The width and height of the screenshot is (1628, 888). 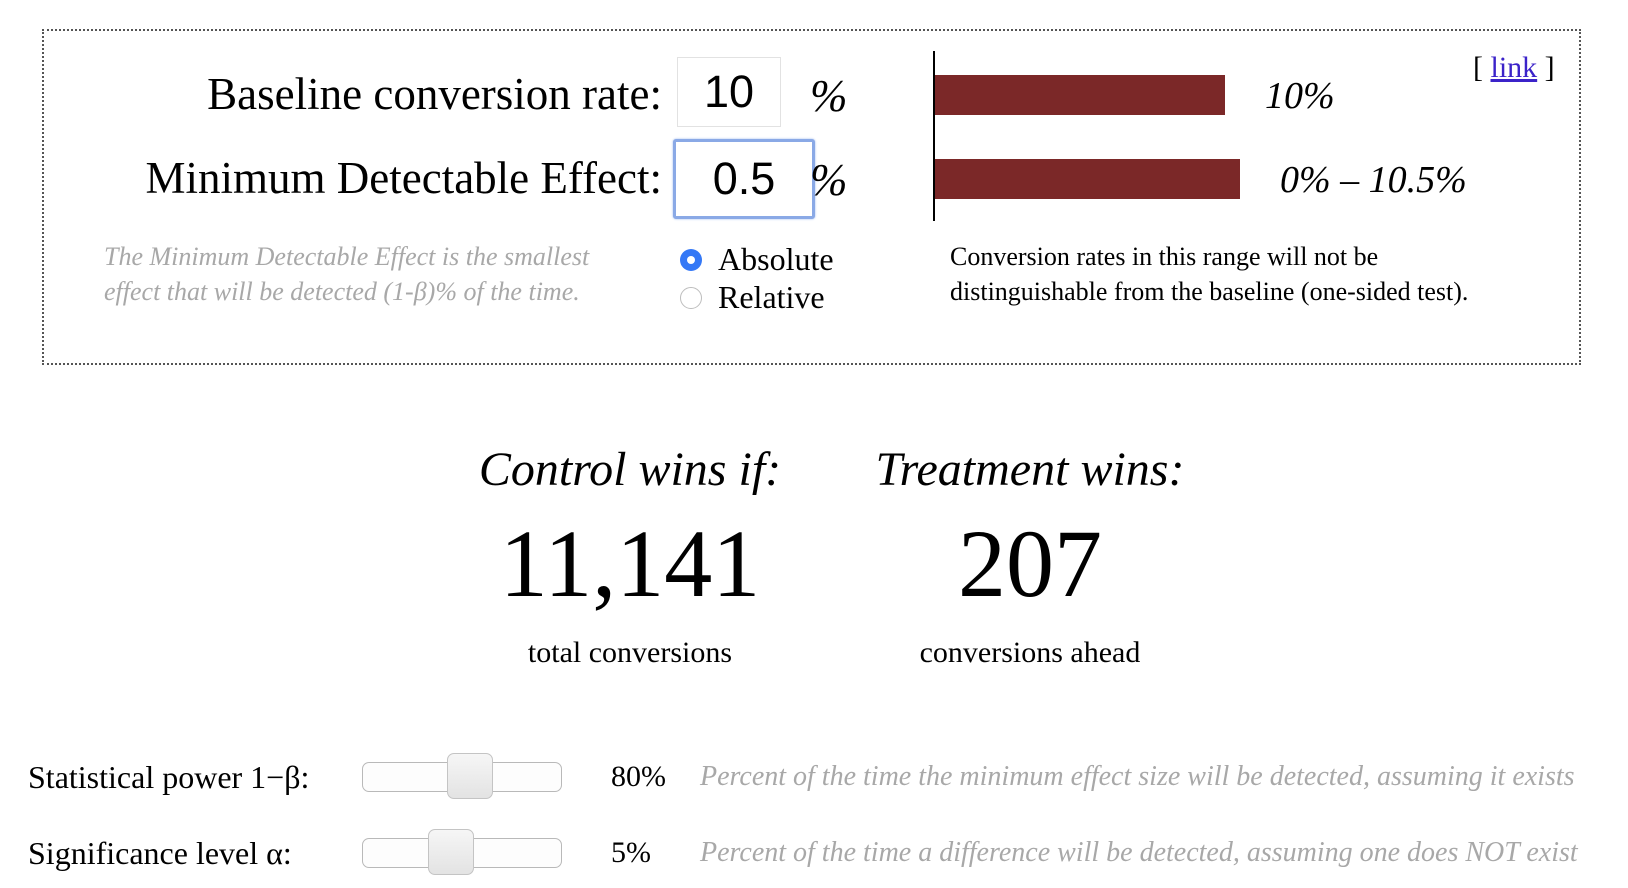 I want to click on relative-label: Relative, so click(x=771, y=297).